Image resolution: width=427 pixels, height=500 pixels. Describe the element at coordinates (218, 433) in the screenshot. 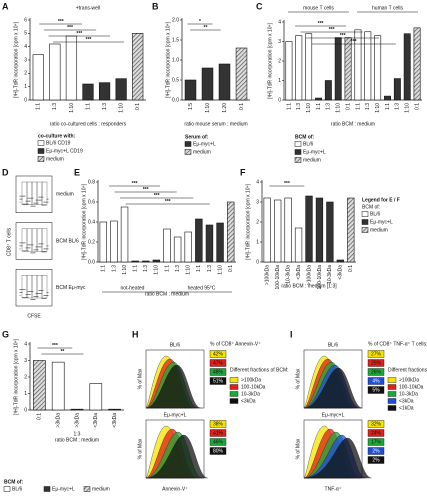

I see `percent-label: 41%` at that location.